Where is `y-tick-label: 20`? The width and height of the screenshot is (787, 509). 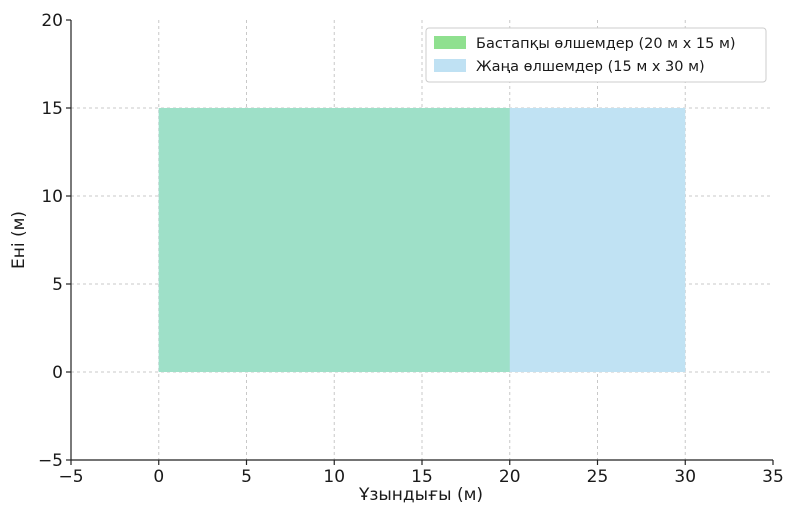 y-tick-label: 20 is located at coordinates (52, 21).